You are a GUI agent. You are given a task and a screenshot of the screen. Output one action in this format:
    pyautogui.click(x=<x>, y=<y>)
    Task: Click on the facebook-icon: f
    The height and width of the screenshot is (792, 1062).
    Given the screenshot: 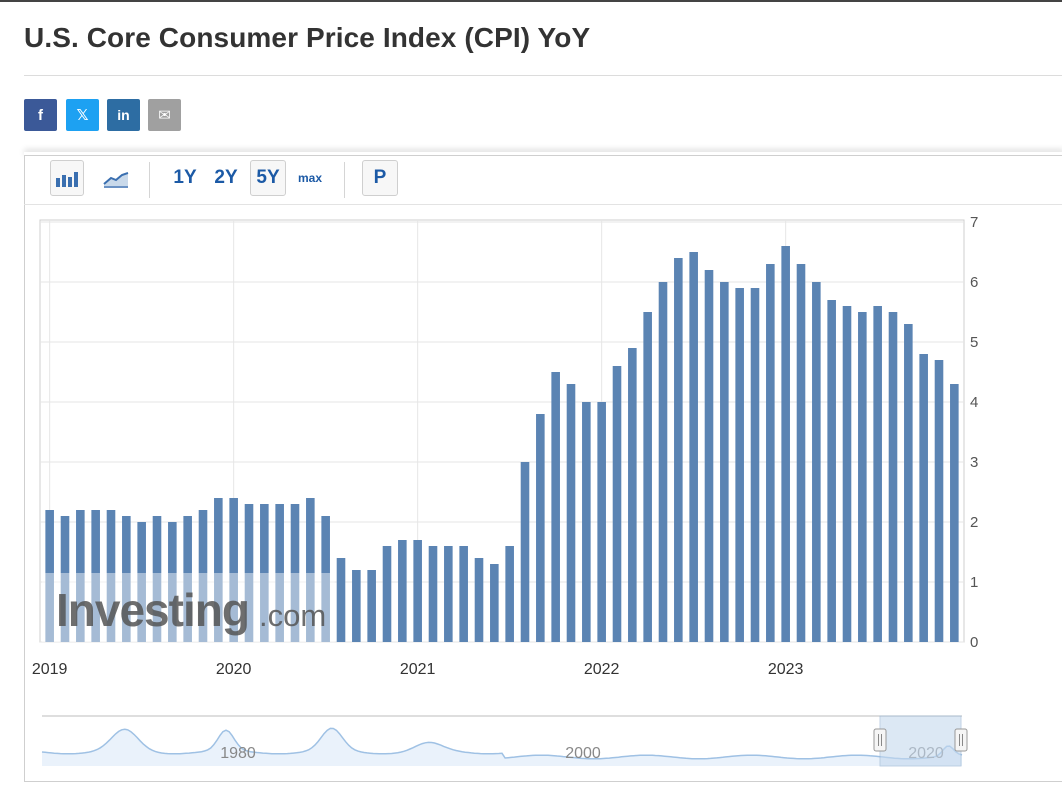 What is the action you would take?
    pyautogui.click(x=40, y=115)
    